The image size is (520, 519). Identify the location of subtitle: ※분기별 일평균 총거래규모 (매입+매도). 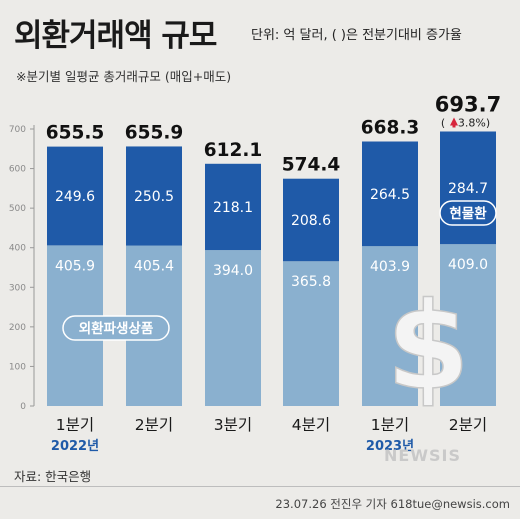
(124, 76).